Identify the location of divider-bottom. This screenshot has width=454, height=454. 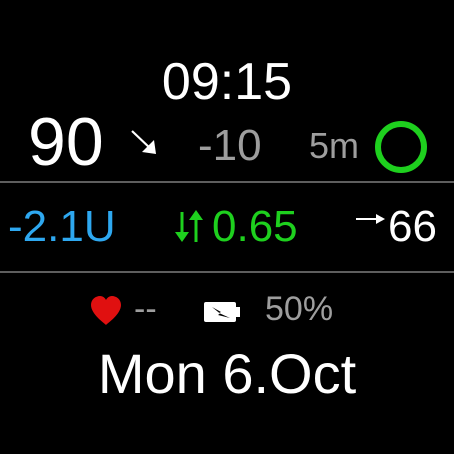
(227, 272).